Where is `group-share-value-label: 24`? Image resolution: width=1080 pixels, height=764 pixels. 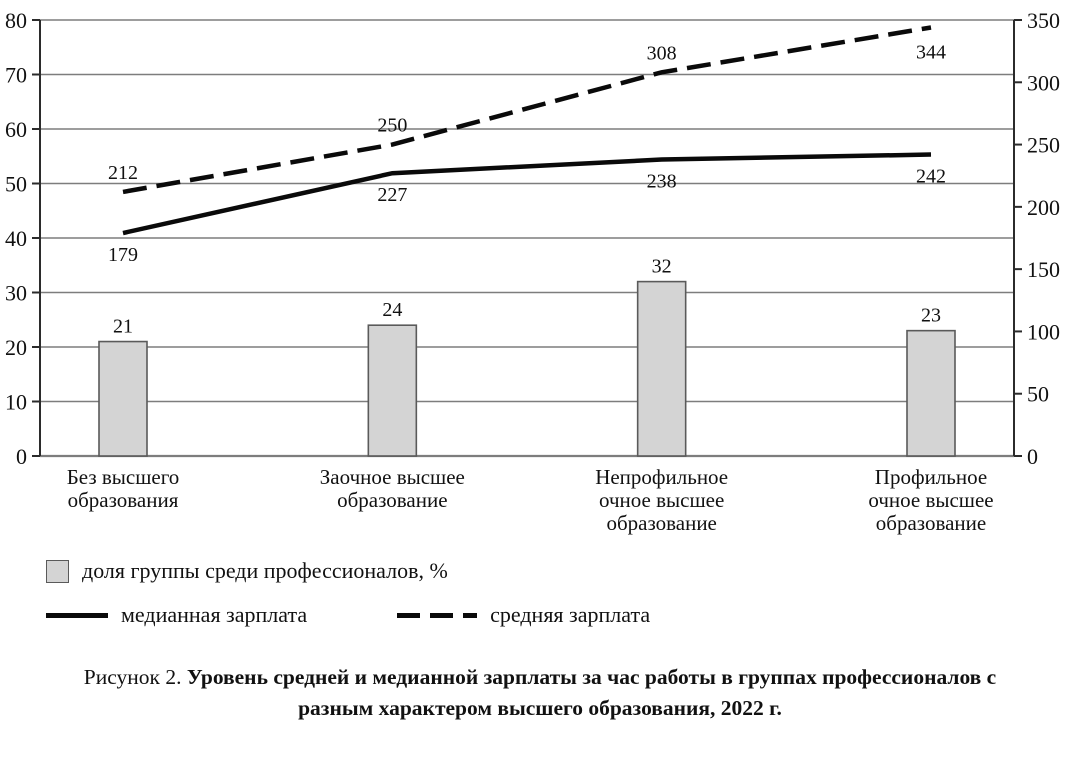 group-share-value-label: 24 is located at coordinates (392, 310).